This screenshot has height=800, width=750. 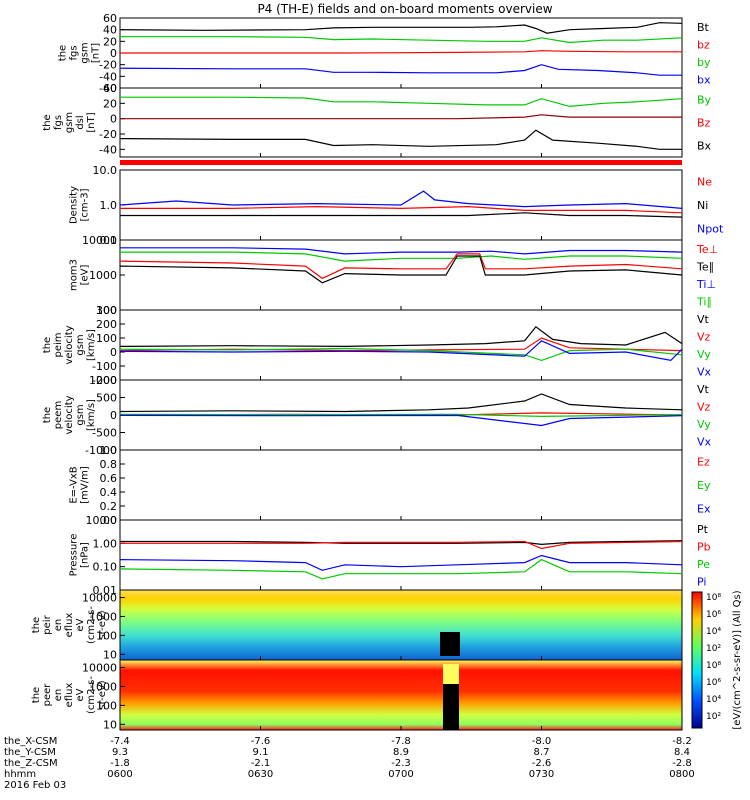 I want to click on x-axis-value: -8.0, so click(x=542, y=741).